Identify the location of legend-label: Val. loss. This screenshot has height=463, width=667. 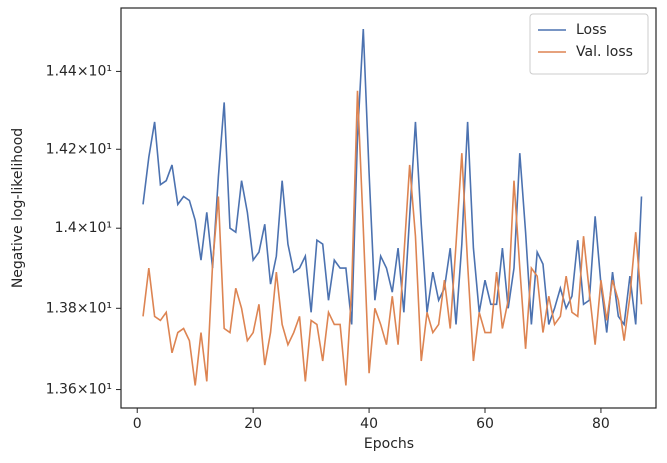
(604, 52).